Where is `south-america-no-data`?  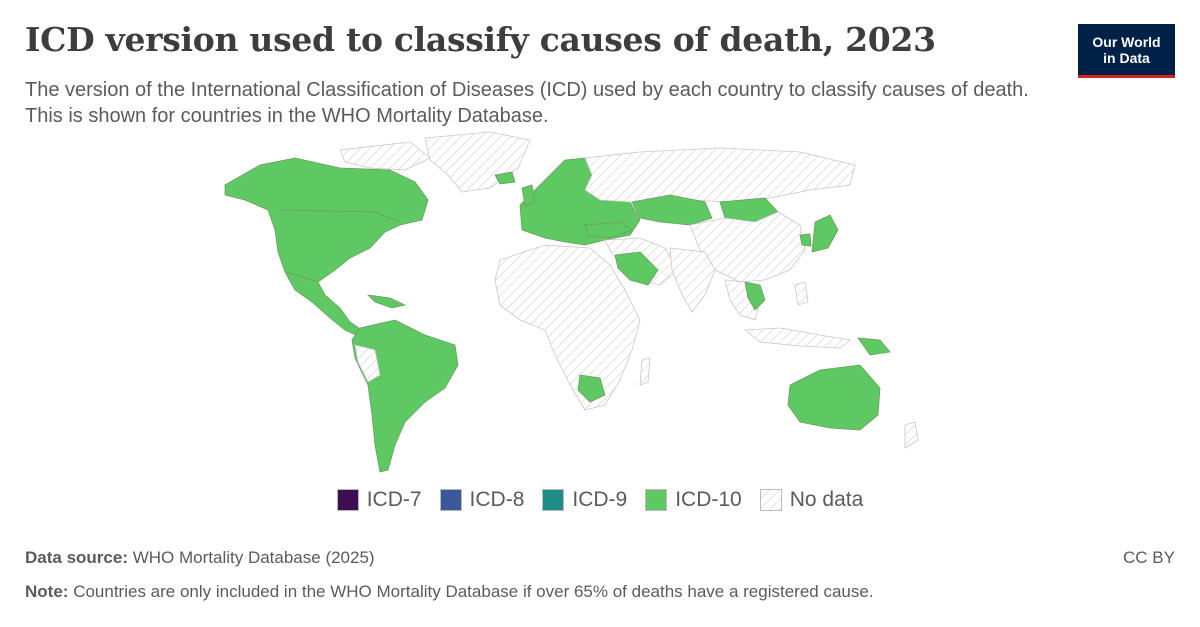 south-america-no-data is located at coordinates (367, 363).